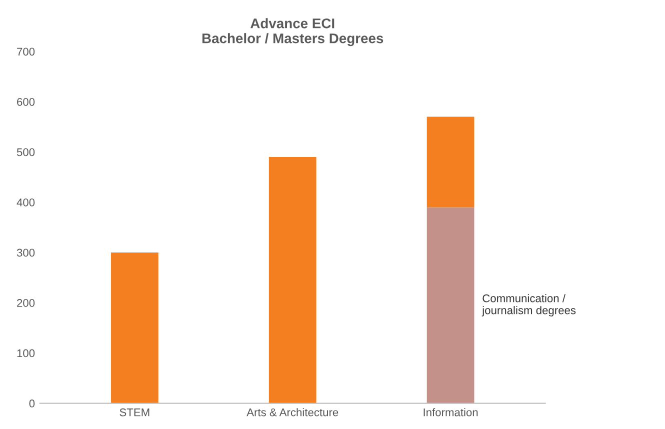 This screenshot has height=429, width=665. Describe the element at coordinates (293, 32) in the screenshot. I see `chart-title: Advance ECI Bachelor / Masters Degrees` at that location.